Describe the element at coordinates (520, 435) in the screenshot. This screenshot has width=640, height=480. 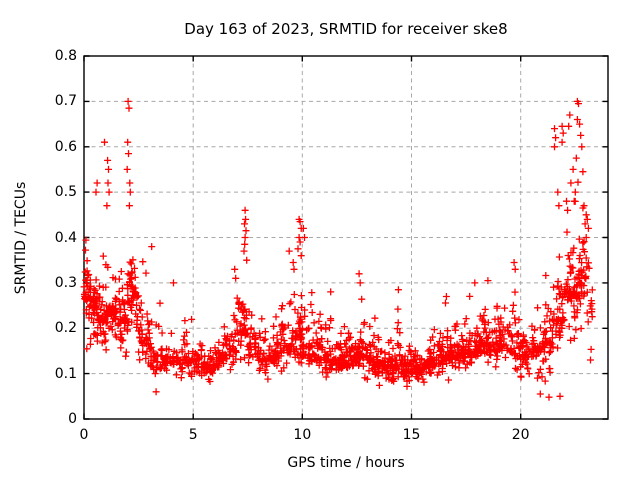
I see `x-tick-label: 20` at that location.